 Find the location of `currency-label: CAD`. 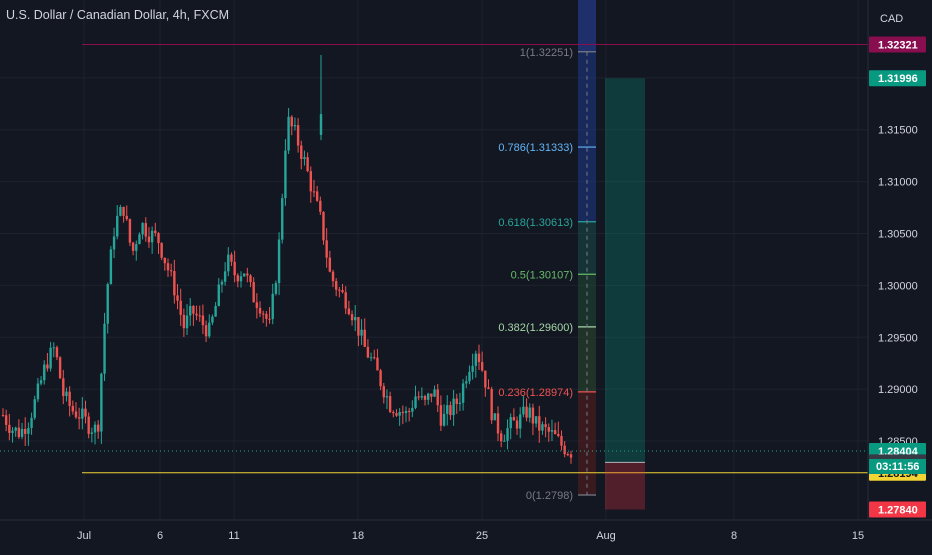

currency-label: CAD is located at coordinates (891, 19).